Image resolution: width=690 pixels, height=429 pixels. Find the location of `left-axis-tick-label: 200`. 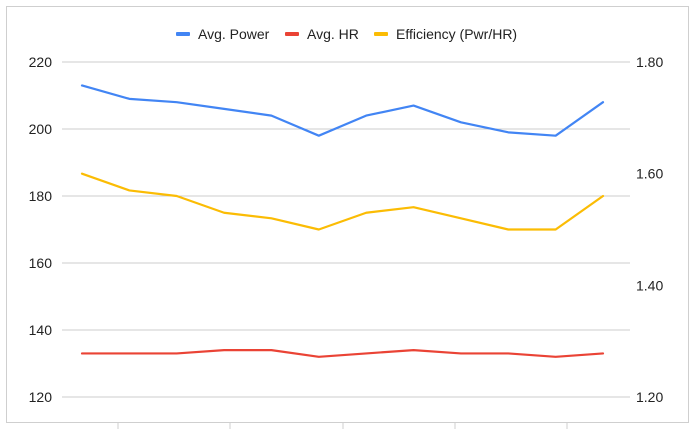

left-axis-tick-label: 200 is located at coordinates (41, 129).